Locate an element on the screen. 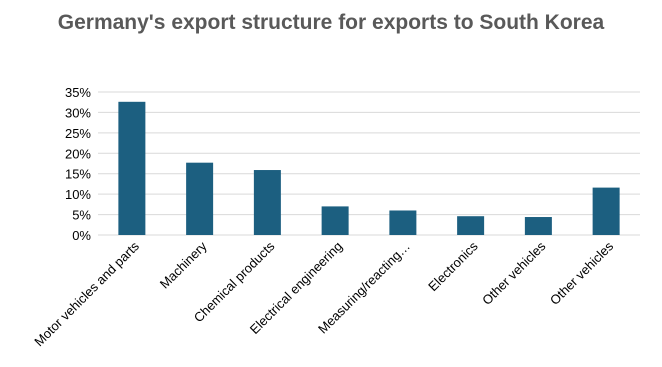 Image resolution: width=662 pixels, height=367 pixels. y-tick-label: 35% is located at coordinates (78, 92).